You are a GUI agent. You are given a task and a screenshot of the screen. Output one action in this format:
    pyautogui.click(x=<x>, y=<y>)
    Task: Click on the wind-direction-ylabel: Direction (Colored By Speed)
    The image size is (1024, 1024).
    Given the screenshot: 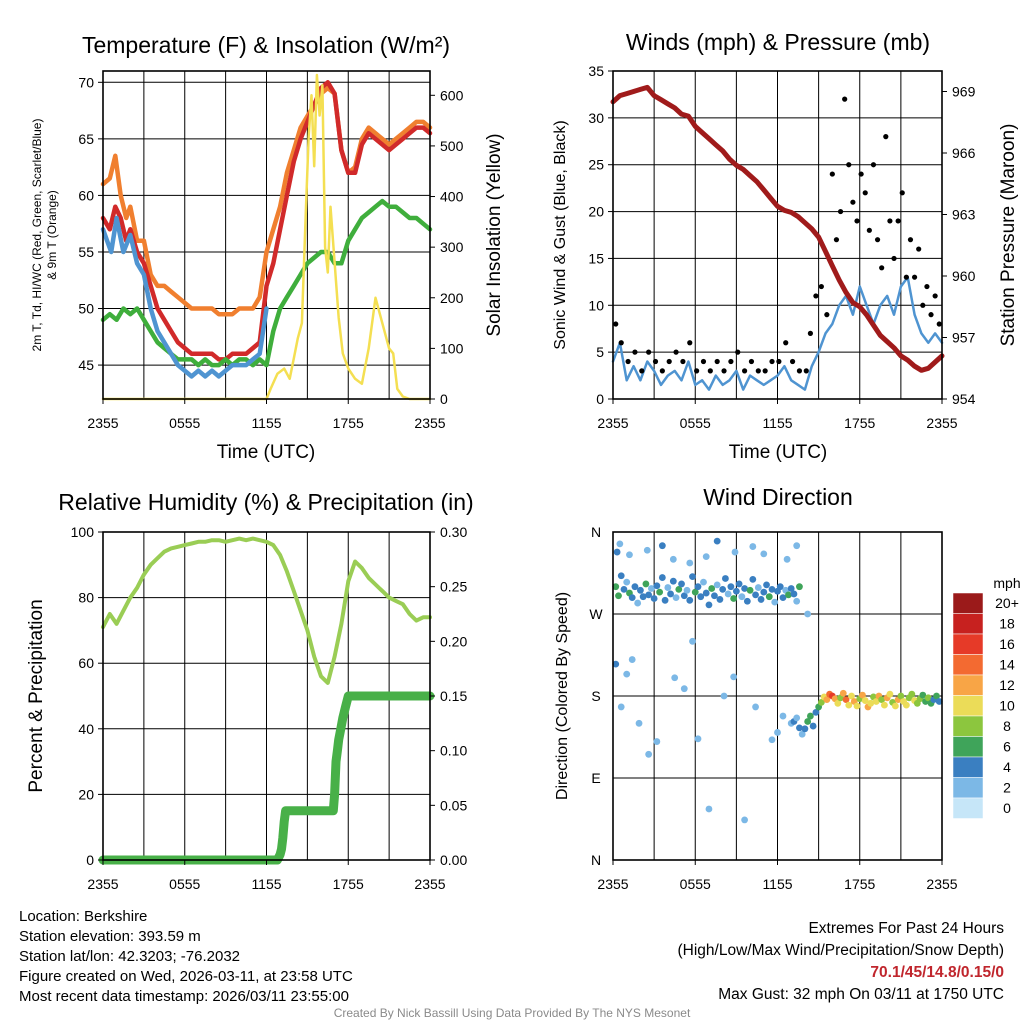 What is the action you would take?
    pyautogui.click(x=562, y=696)
    